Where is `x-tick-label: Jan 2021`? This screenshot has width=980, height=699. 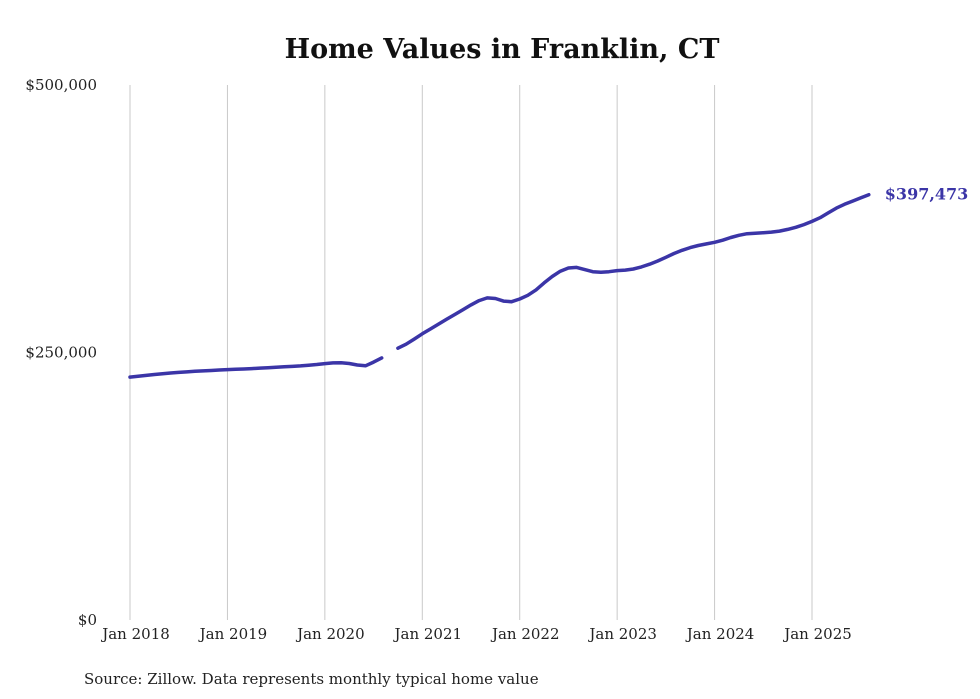
x-tick-label: Jan 2021 is located at coordinates (428, 634).